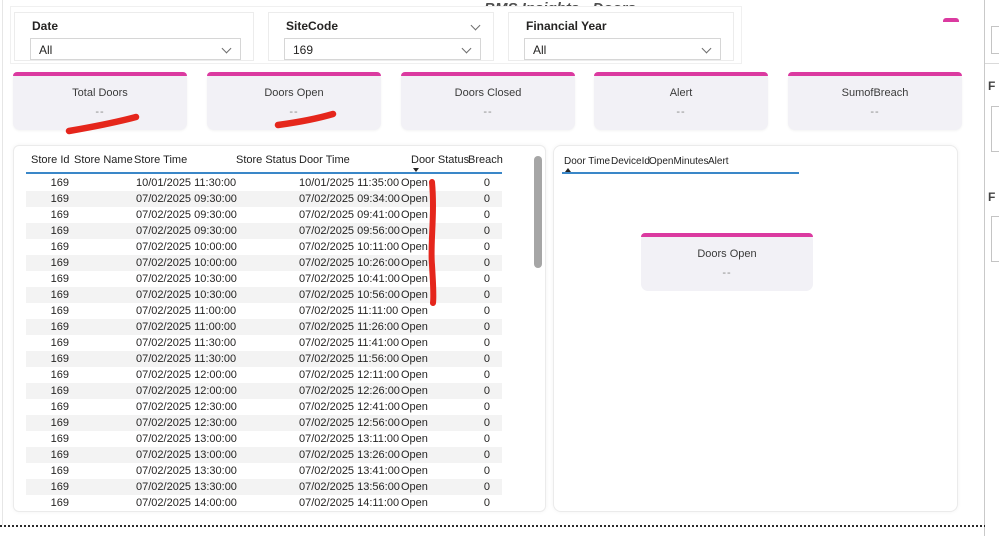 This screenshot has height=536, width=999. What do you see at coordinates (475, 25) in the screenshot?
I see `slicer-collapse-chevron-icon` at bounding box center [475, 25].